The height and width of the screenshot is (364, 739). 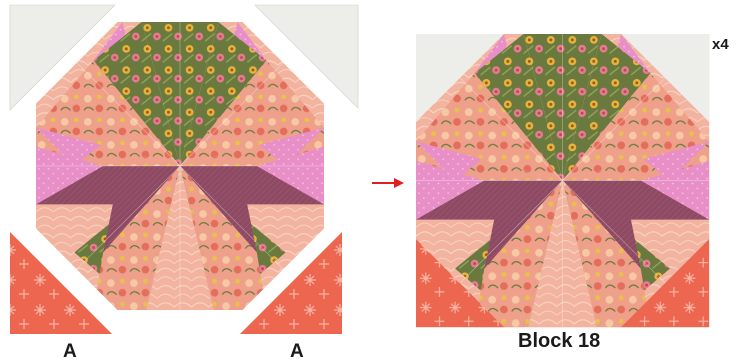 I want to click on corner-label-left: A, so click(x=70, y=351).